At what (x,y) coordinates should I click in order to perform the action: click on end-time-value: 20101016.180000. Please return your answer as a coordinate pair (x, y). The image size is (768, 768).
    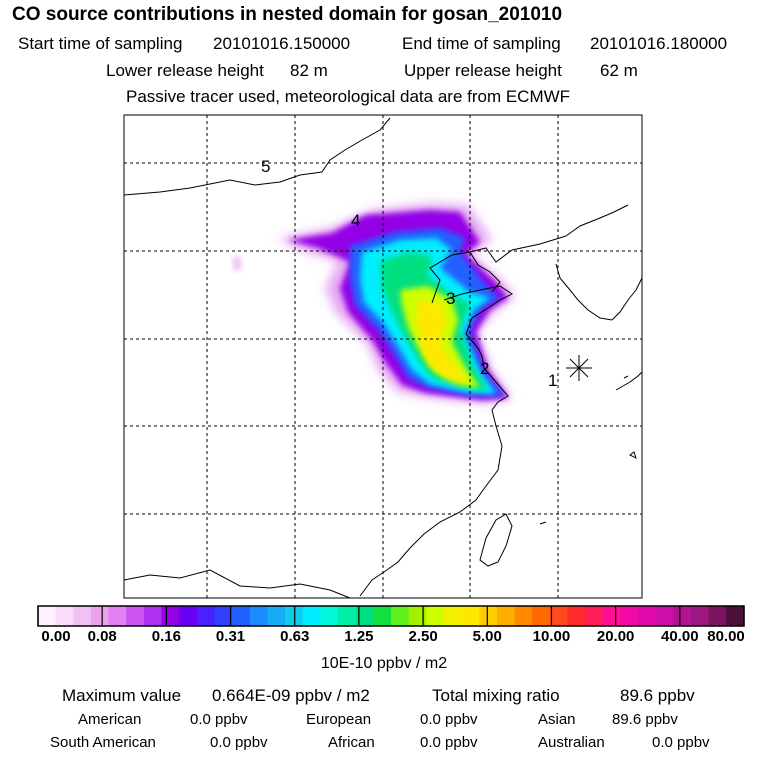
    Looking at the image, I should click on (659, 43).